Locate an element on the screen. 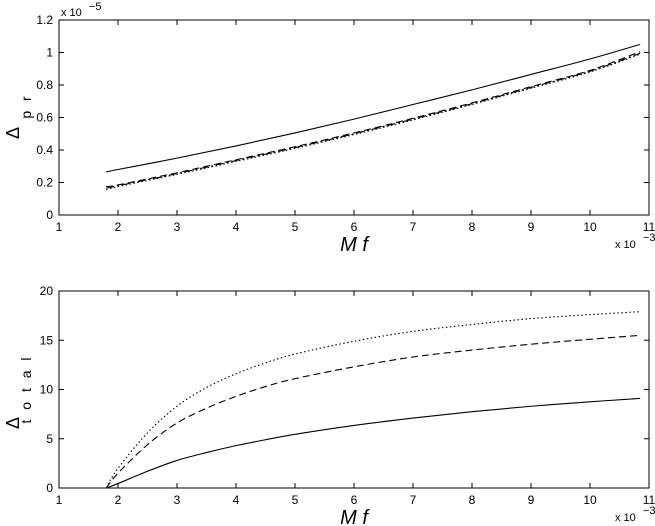 This screenshot has width=655, height=526. y-axis-label-subscript-top: p r is located at coordinates (26, 105).